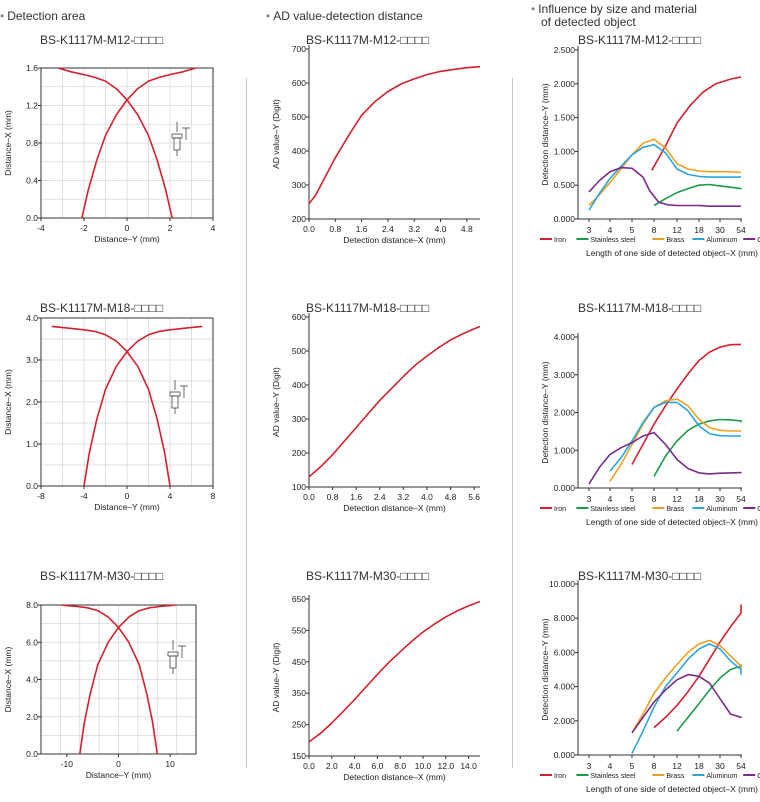 This screenshot has width=760, height=802. What do you see at coordinates (675, 776) in the screenshot?
I see `legend-label: Brass` at bounding box center [675, 776].